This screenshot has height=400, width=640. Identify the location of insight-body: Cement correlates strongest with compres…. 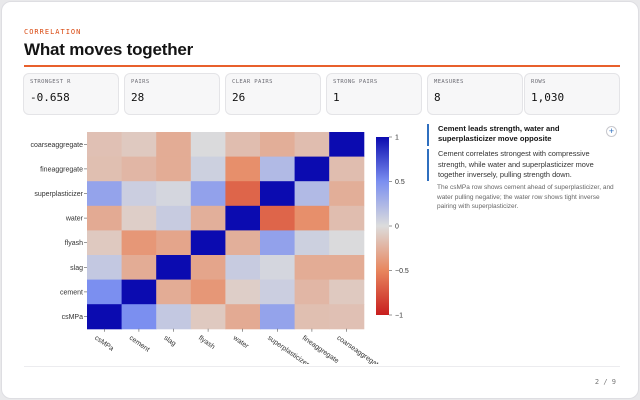
(522, 165).